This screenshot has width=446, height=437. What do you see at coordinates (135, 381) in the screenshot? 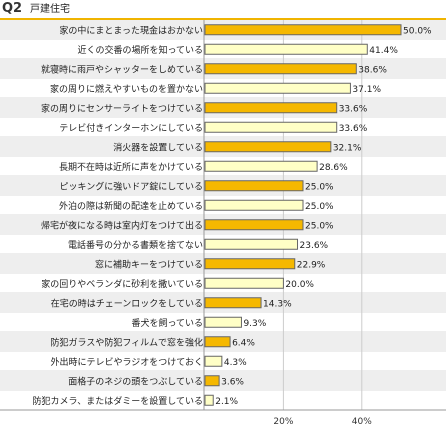
I see `category-label: 面格子のネジの頭をつぶしている` at bounding box center [135, 381].